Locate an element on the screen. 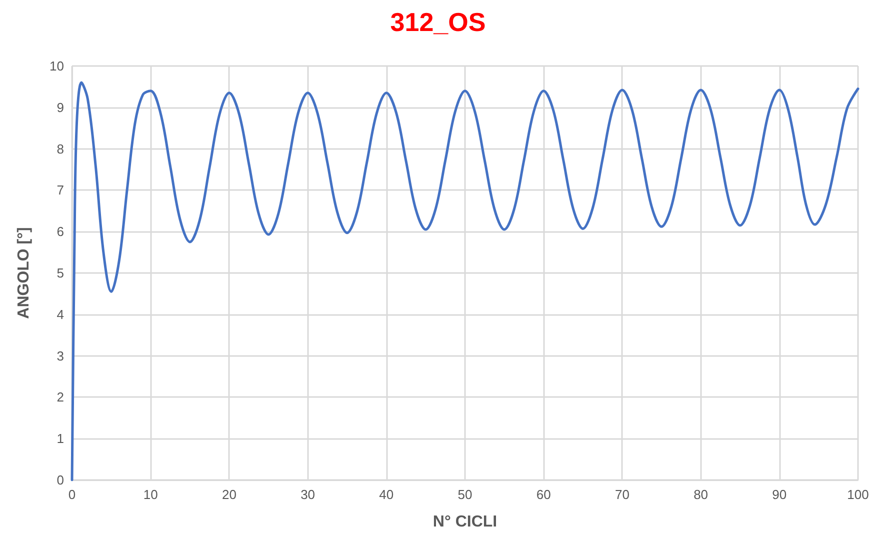 Image resolution: width=876 pixels, height=547 pixels. y-axis-title: ANGOLO [°] is located at coordinates (24, 273).